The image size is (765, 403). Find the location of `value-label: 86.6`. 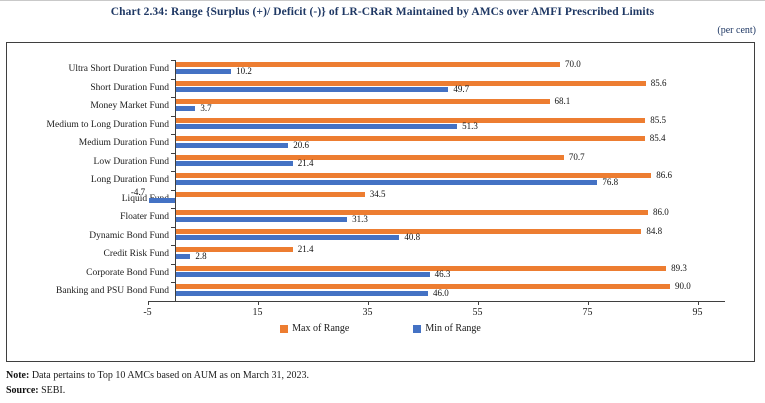

value-label: 86.6 is located at coordinates (664, 175).